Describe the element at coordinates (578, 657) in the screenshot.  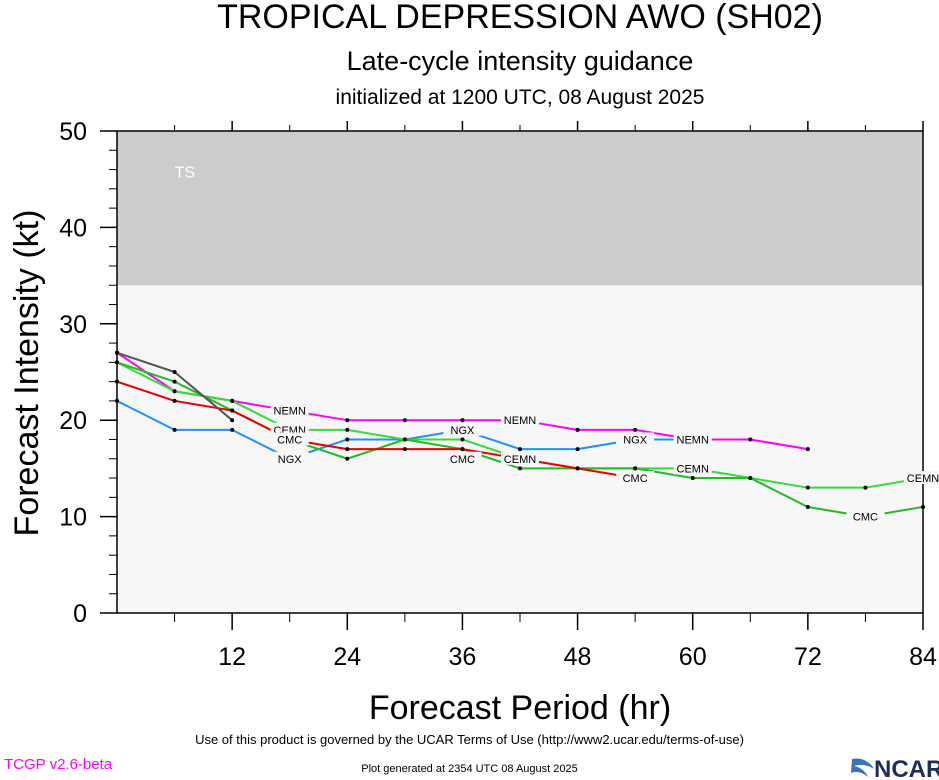
I see `x-tick-label: 48` at that location.